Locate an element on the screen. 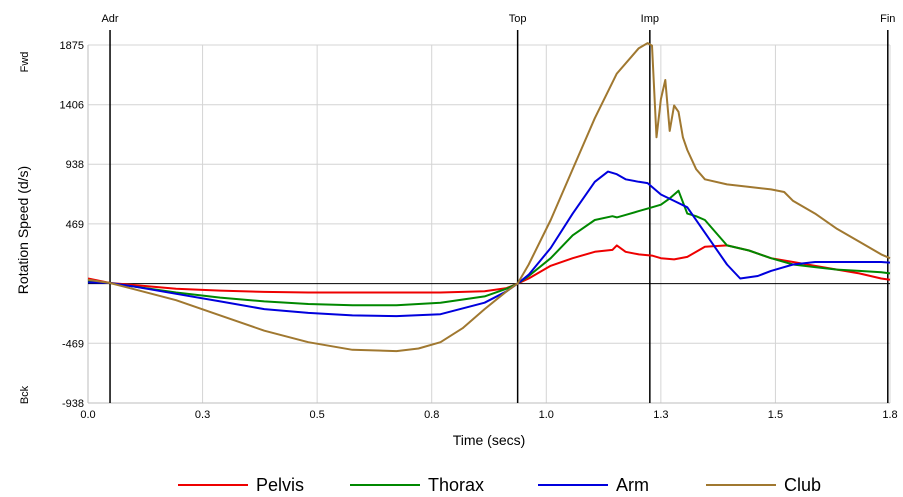 The image size is (903, 497). x-tick-label: 0.0 is located at coordinates (87, 415).